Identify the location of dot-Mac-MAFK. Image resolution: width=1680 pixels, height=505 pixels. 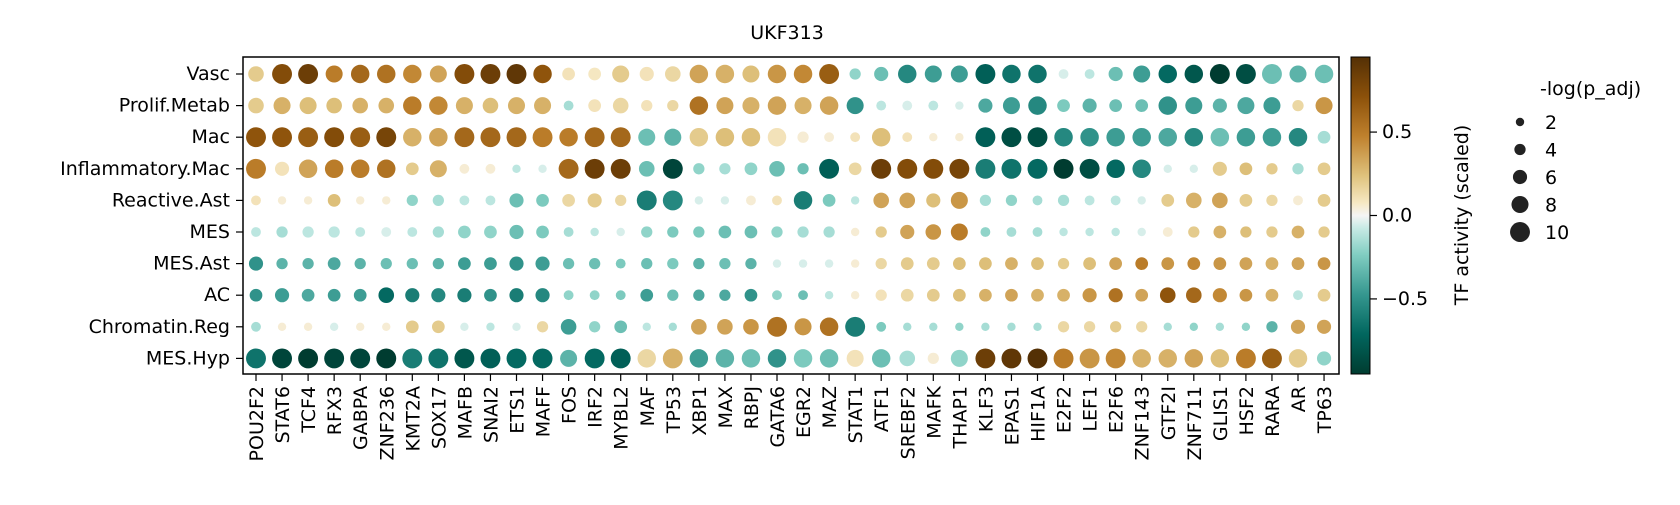
(933, 137).